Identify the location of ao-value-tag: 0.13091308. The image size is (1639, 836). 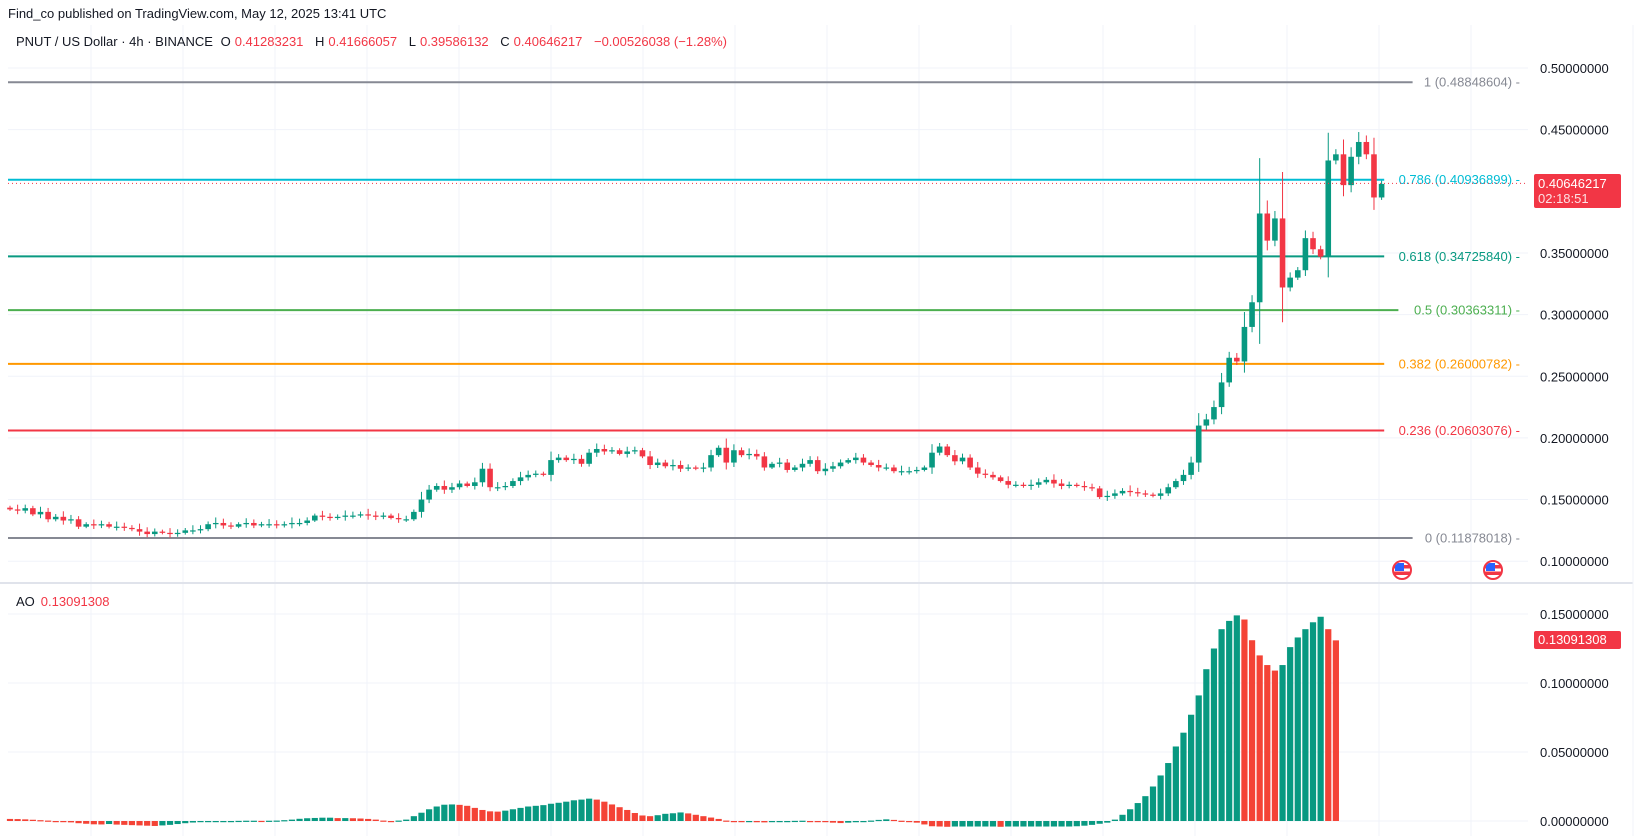
(1577, 640).